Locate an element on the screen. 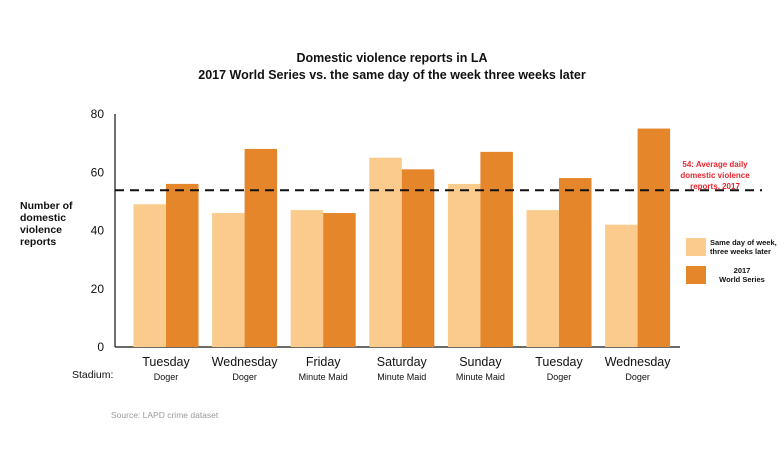 Image resolution: width=784 pixels, height=459 pixels. legend-label-line: Same day of week, is located at coordinates (743, 242).